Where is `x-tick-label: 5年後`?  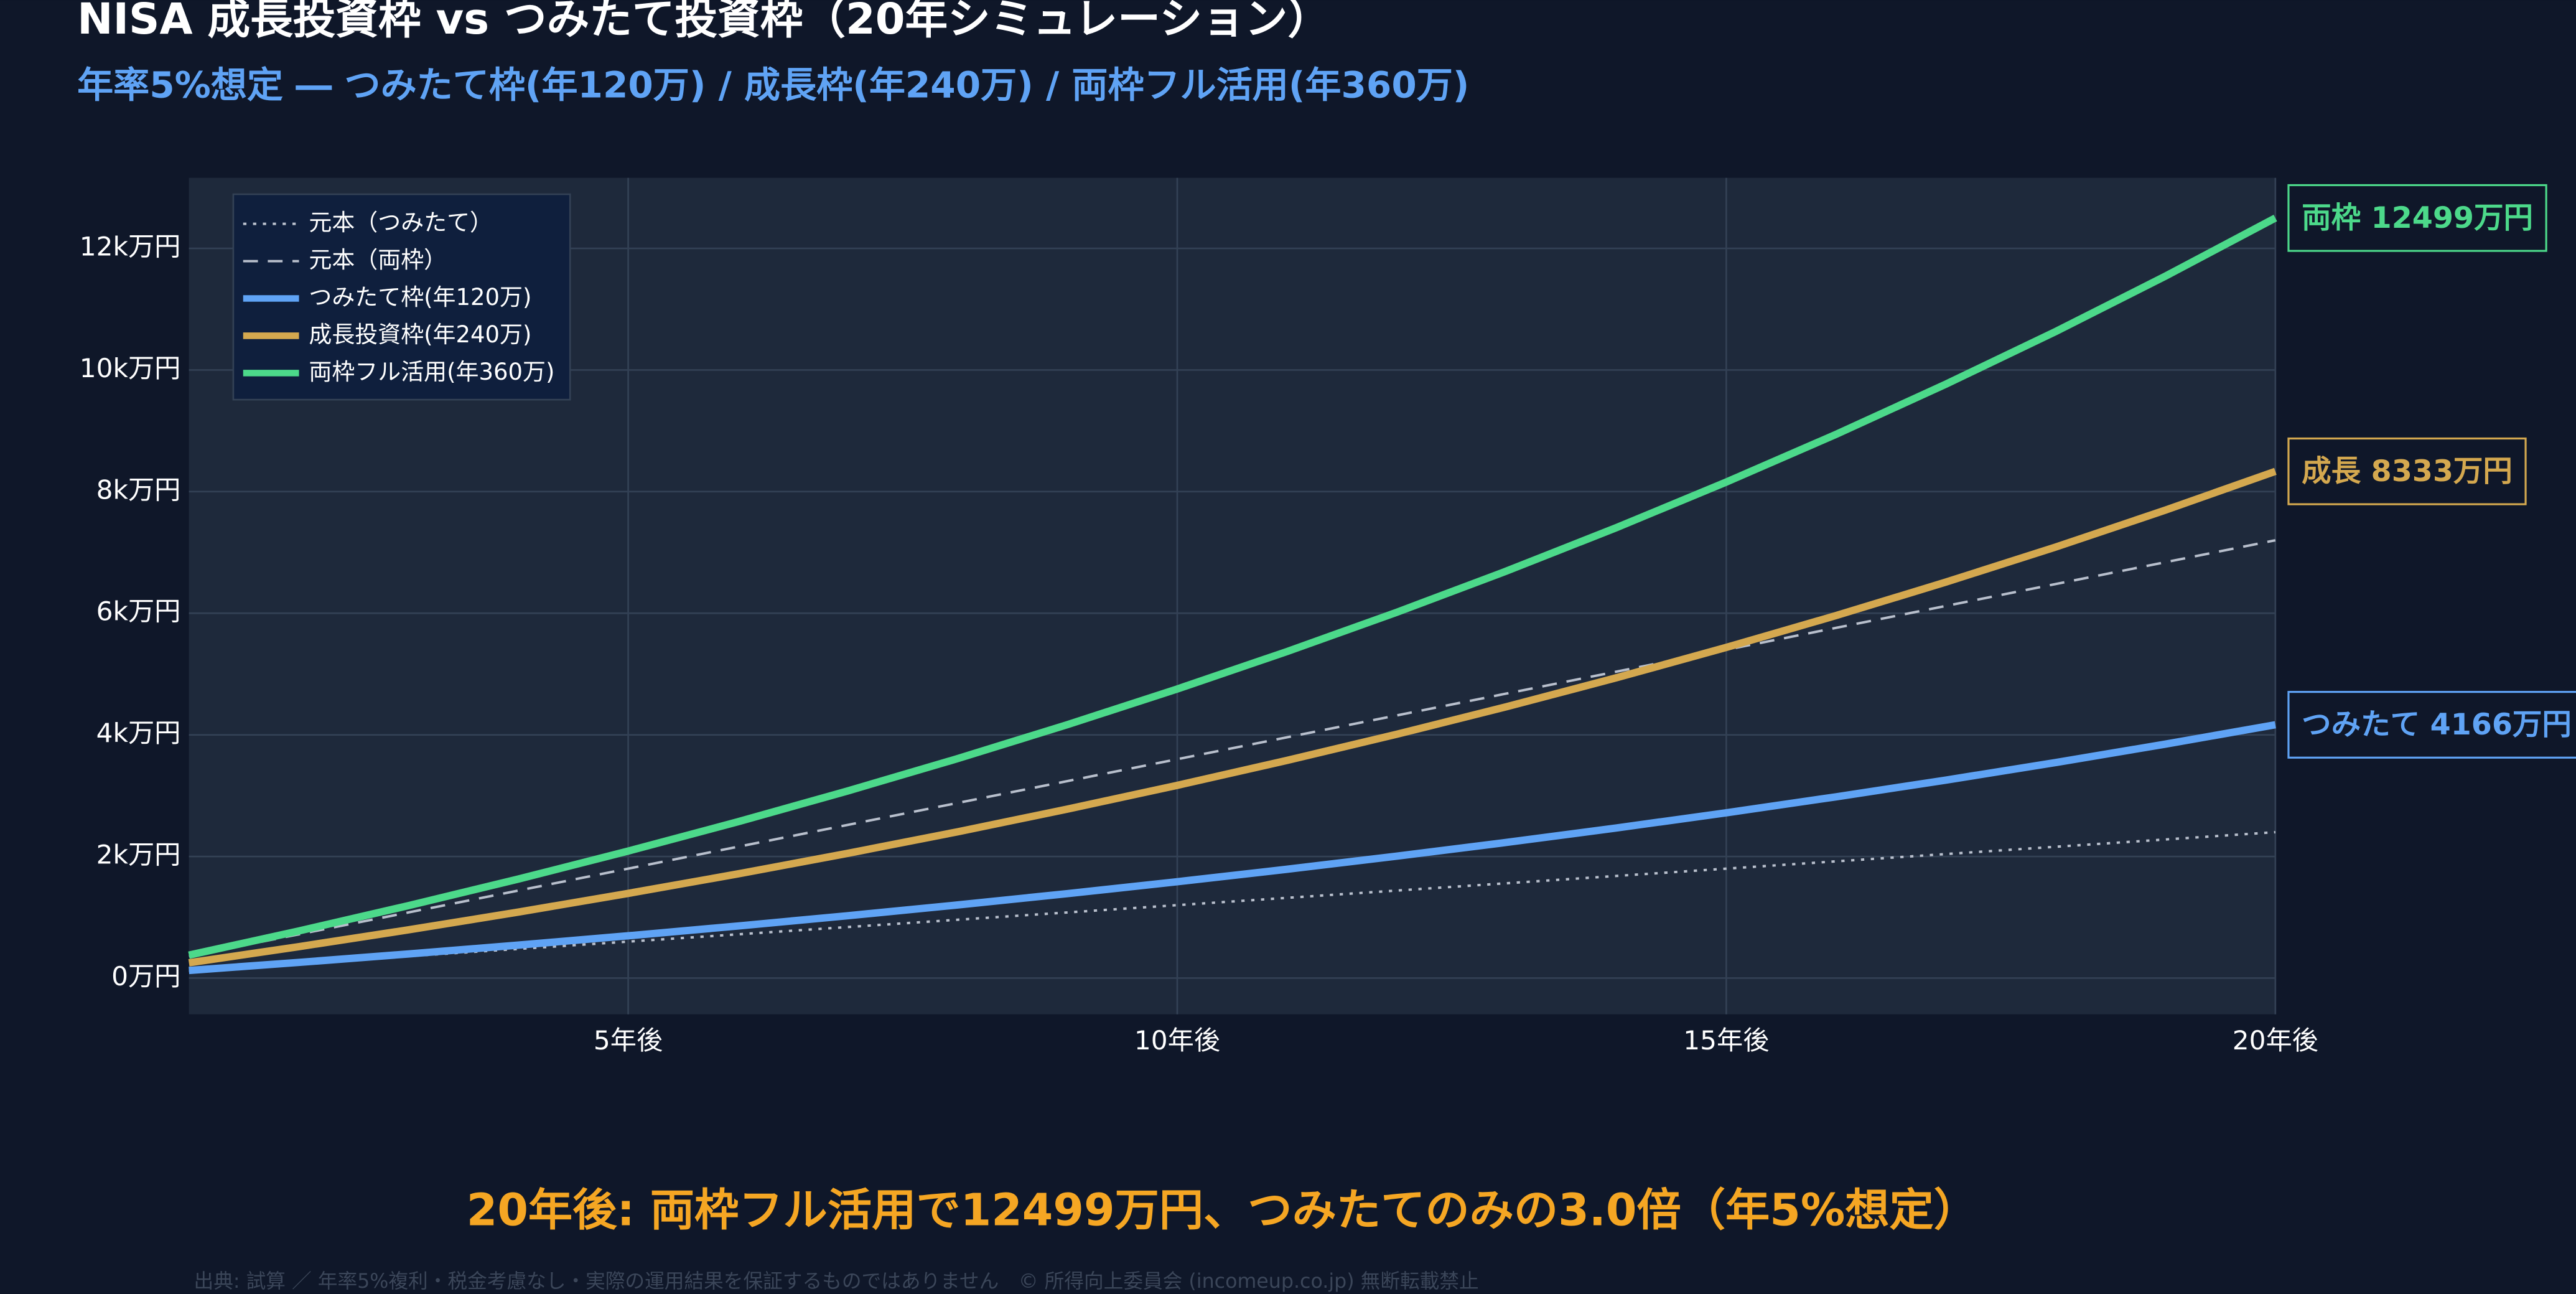
x-tick-label: 5年後 is located at coordinates (628, 1040).